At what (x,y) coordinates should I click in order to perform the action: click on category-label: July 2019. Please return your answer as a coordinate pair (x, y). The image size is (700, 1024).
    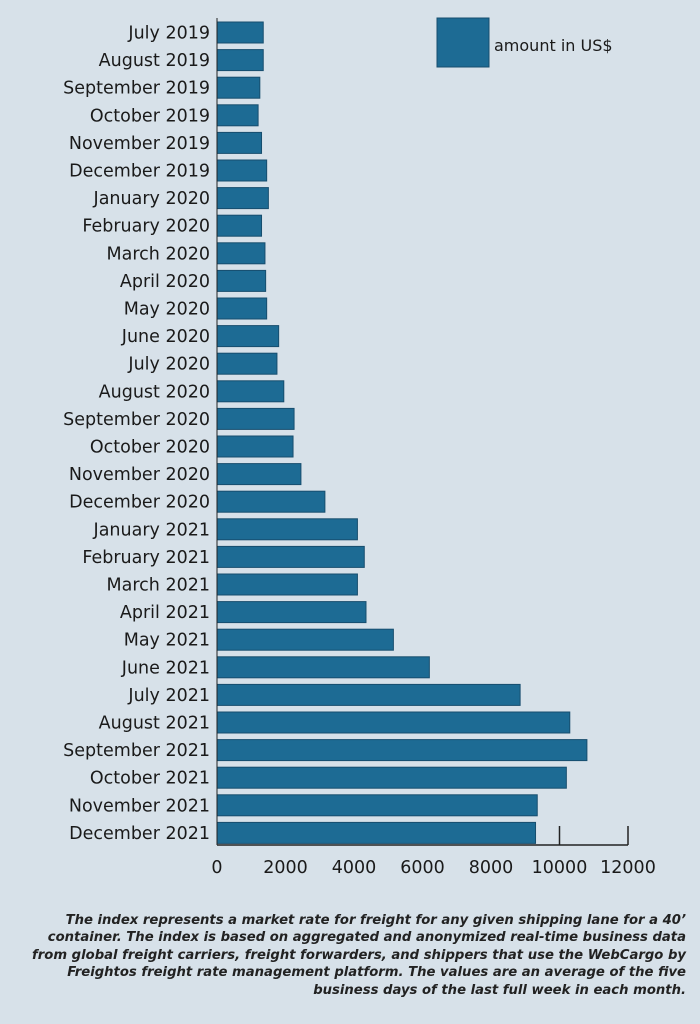
    Looking at the image, I should click on (168, 34).